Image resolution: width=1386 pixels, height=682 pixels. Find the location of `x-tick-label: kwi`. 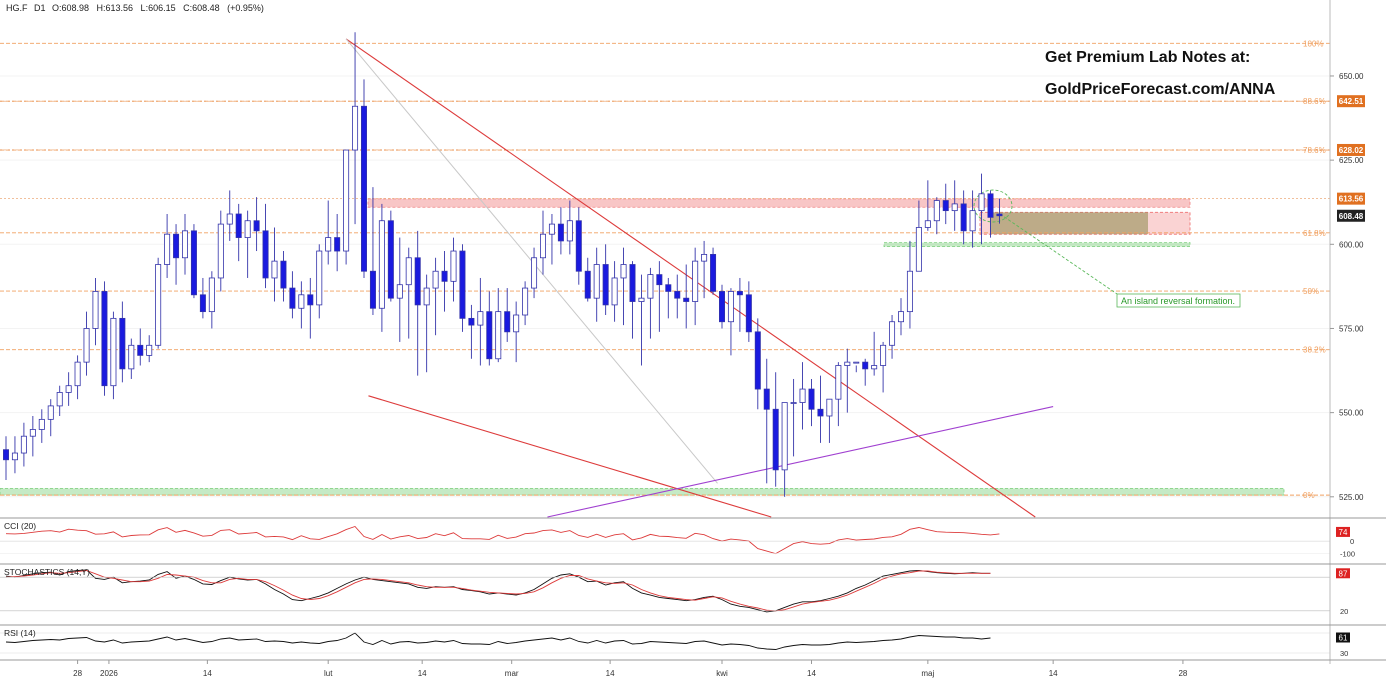

x-tick-label: kwi is located at coordinates (722, 673).